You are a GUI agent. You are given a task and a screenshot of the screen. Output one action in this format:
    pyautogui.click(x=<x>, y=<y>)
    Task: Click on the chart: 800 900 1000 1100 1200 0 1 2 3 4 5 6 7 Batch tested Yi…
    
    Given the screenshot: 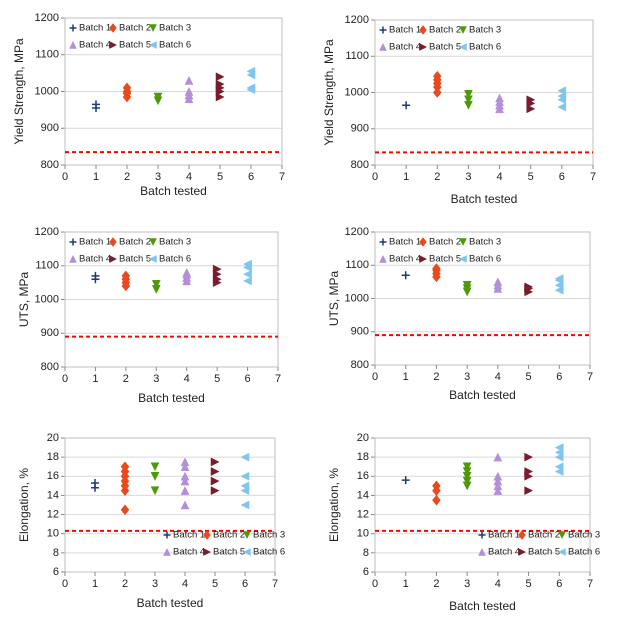 What is the action you would take?
    pyautogui.click(x=459, y=110)
    